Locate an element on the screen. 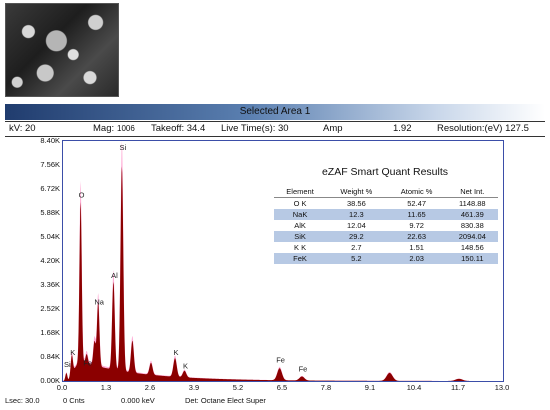  table-row: NaK 12.3 11.65 461.39 is located at coordinates (386, 214).